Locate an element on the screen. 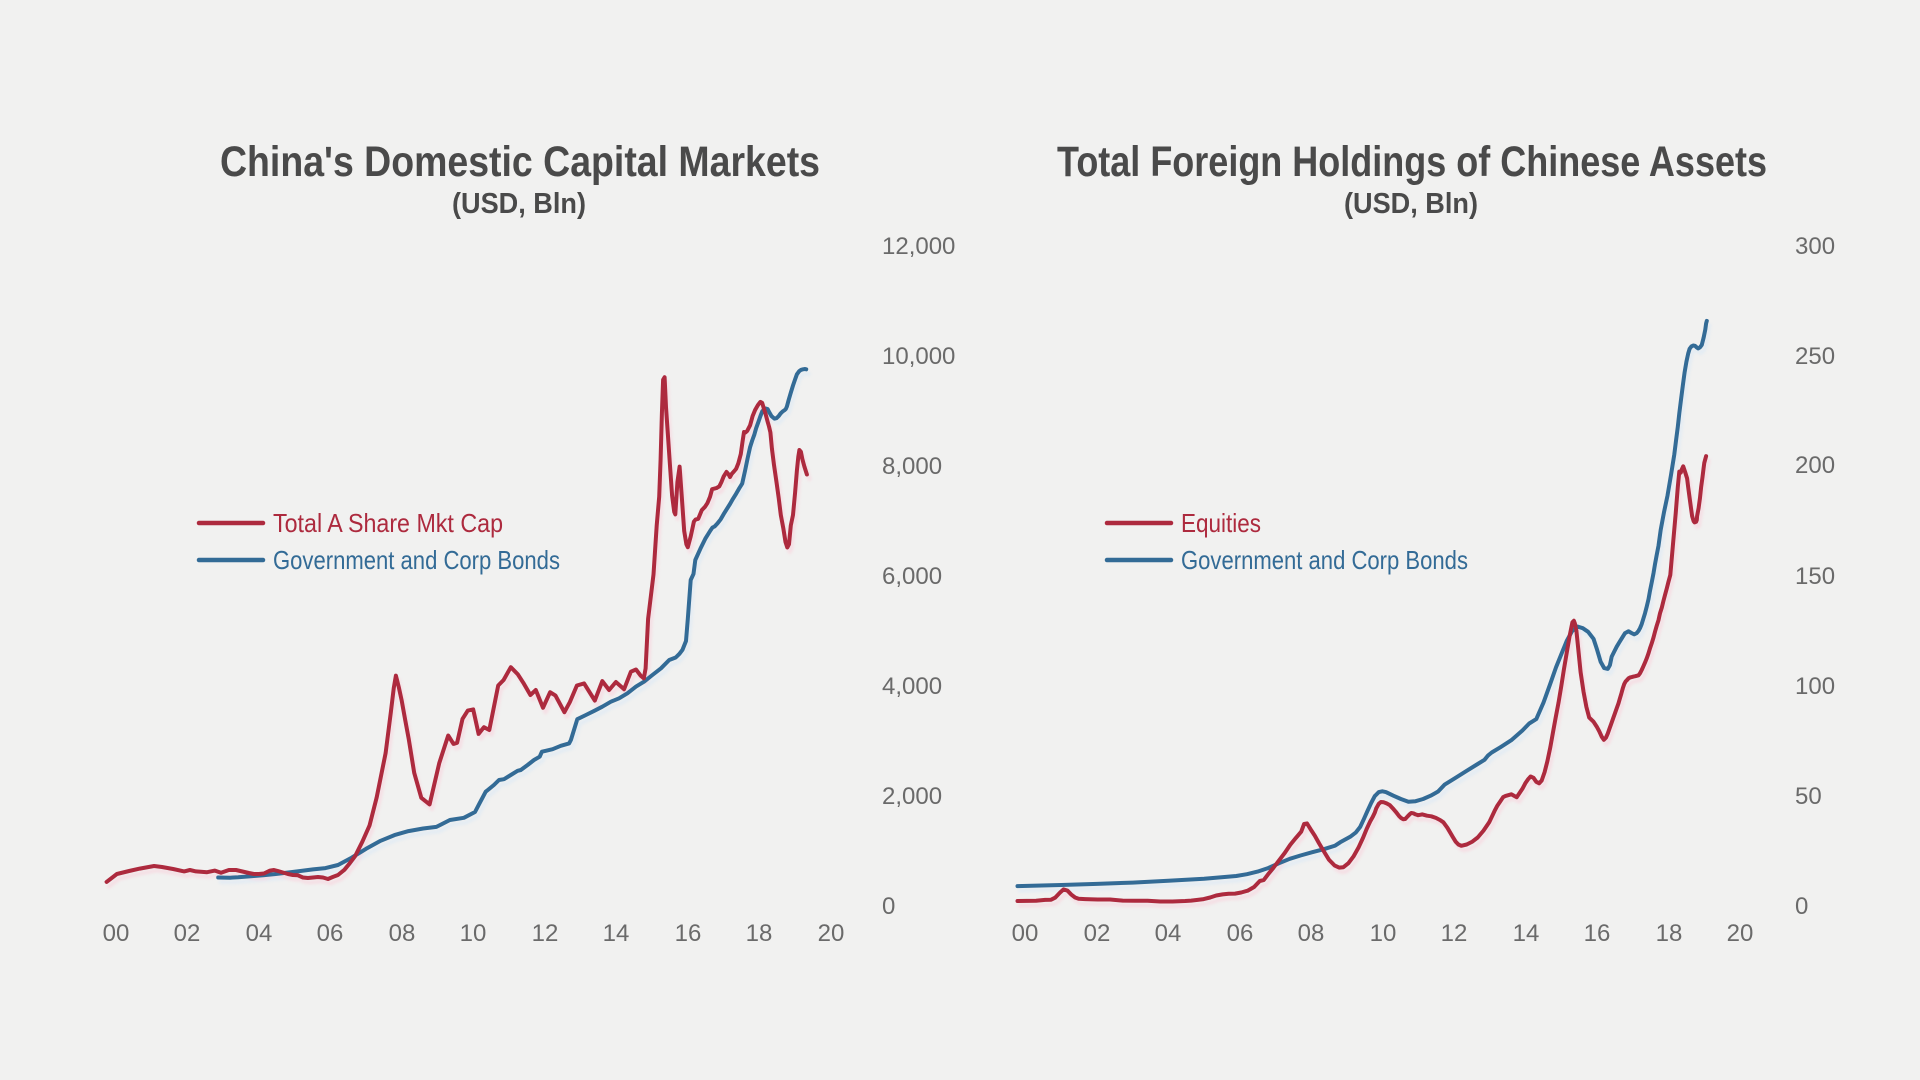 The image size is (1920, 1080). svg-text: 6,000 is located at coordinates (912, 576).